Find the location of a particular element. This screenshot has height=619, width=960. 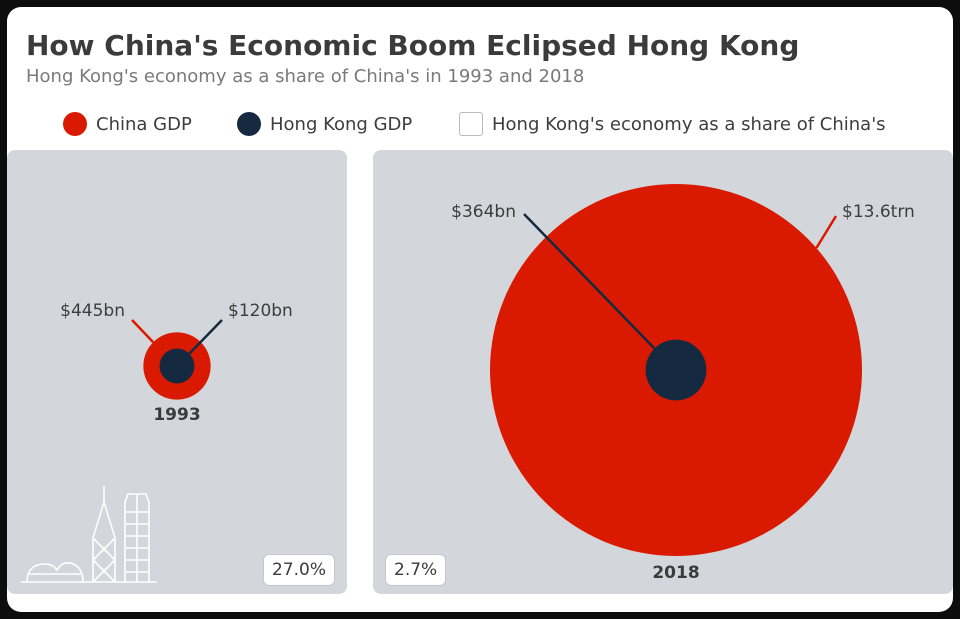

legend-label-hong-kong: Hong Kong GDP is located at coordinates (341, 124).